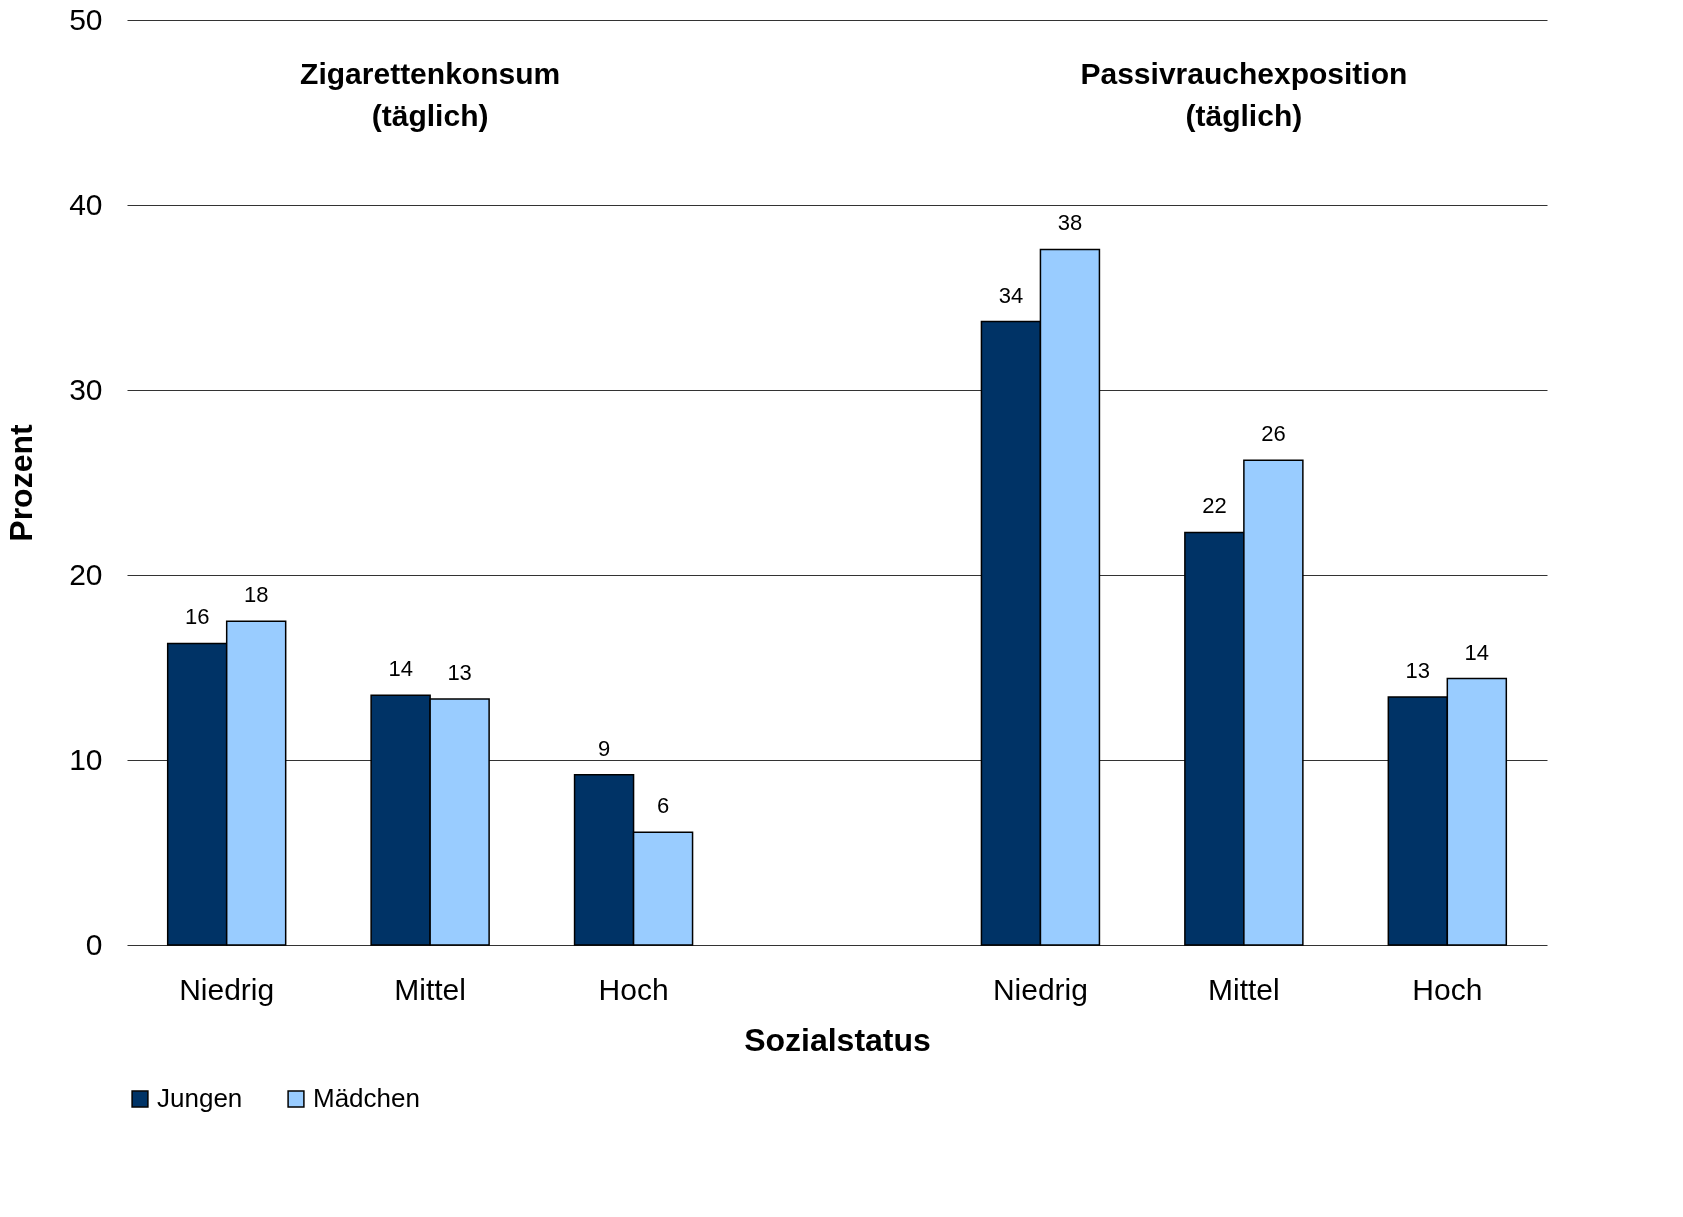 The height and width of the screenshot is (1217, 1683). I want to click on data-label: 6, so click(663, 806).